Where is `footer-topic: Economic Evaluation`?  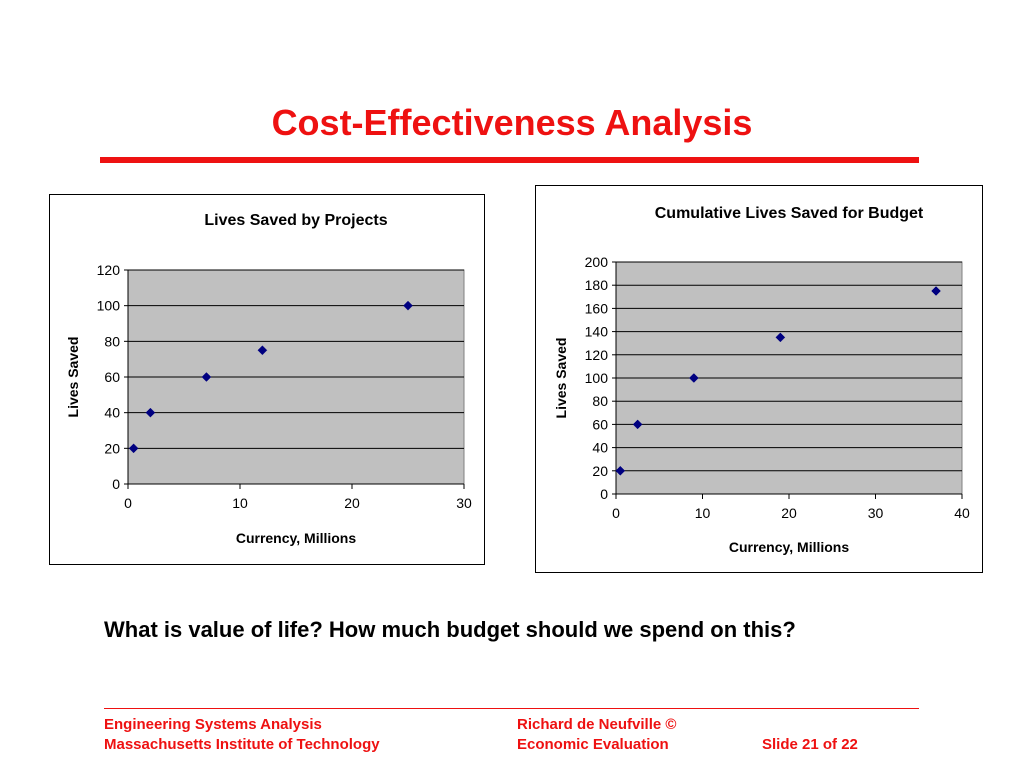 footer-topic: Economic Evaluation is located at coordinates (593, 744).